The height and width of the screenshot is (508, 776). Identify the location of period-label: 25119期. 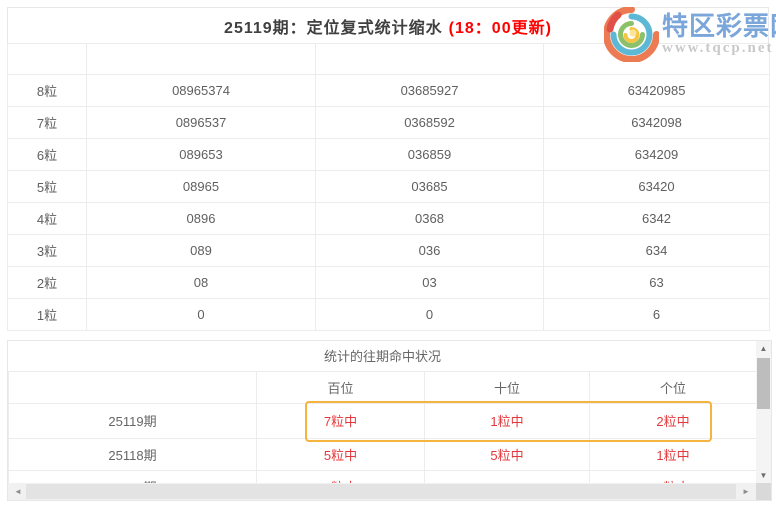
(132, 420).